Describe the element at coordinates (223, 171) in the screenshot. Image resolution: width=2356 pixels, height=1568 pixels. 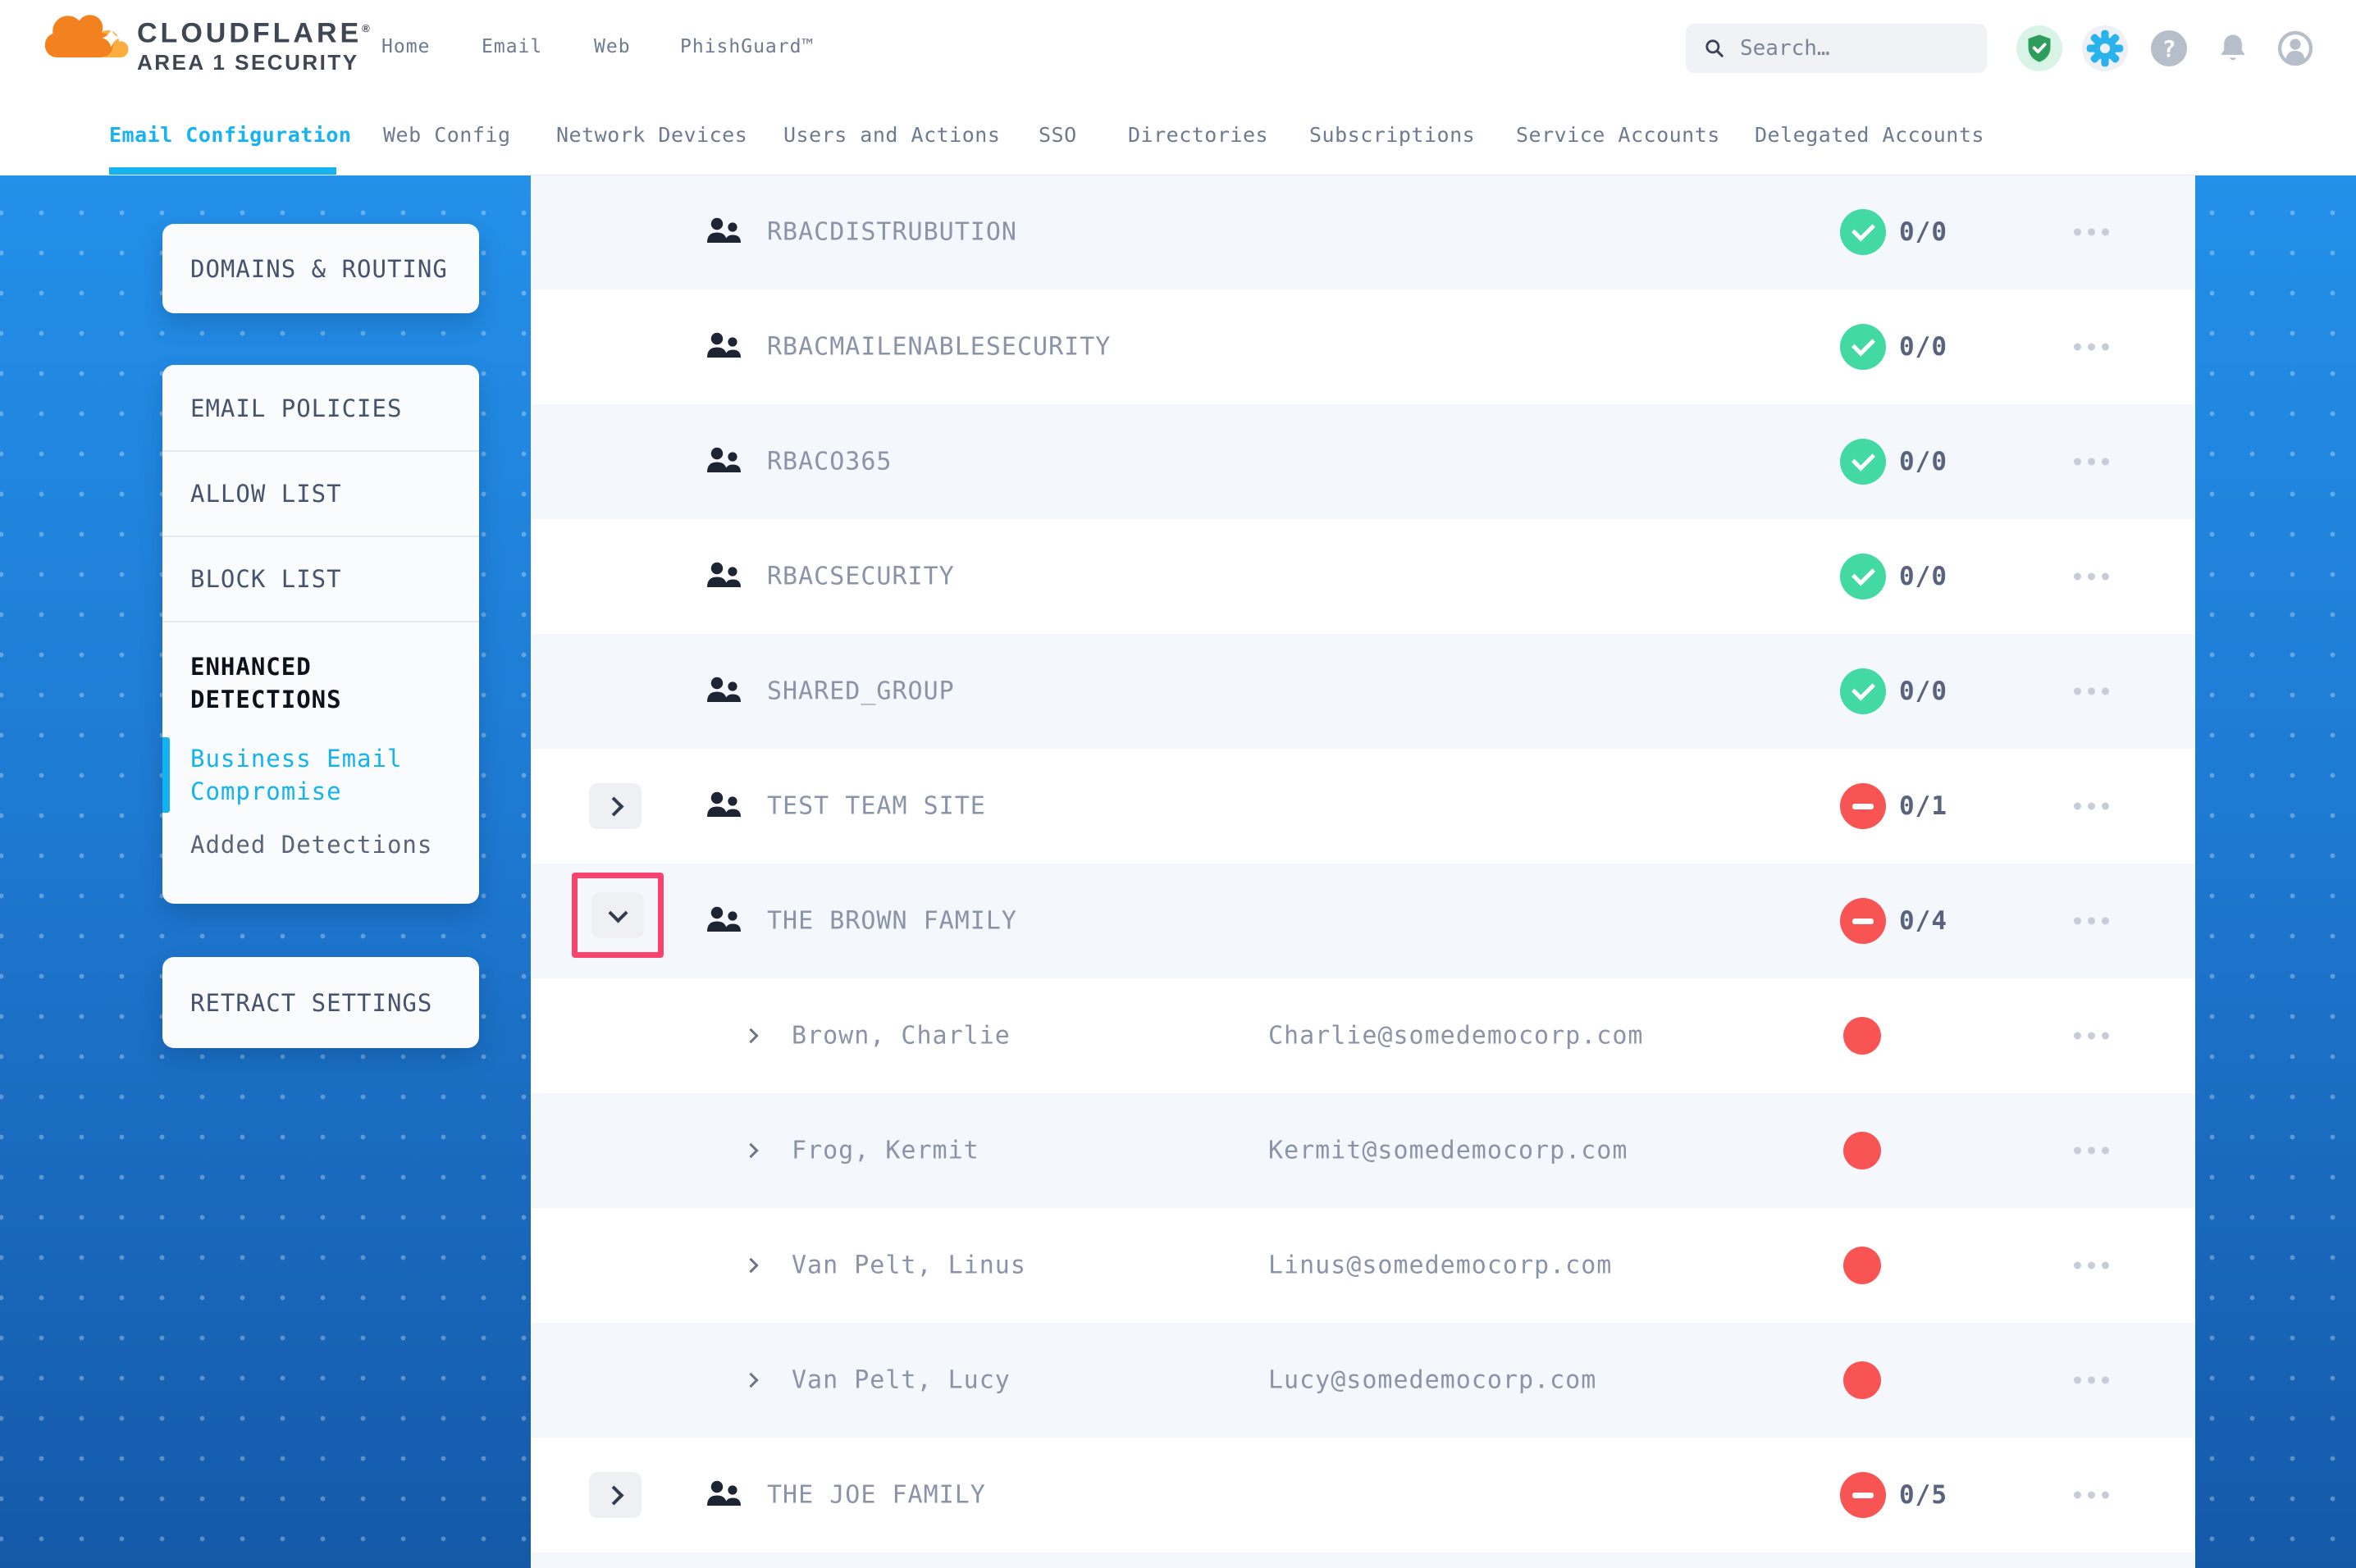
I see `active-tab-underline` at that location.